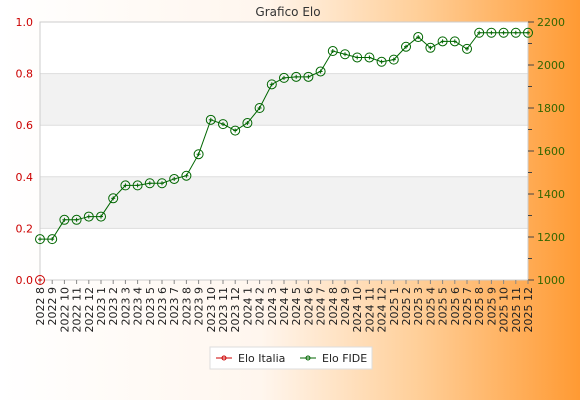 The width and height of the screenshot is (580, 400). Describe the element at coordinates (369, 310) in the screenshot. I see `x-tick-label: 2024 11` at that location.